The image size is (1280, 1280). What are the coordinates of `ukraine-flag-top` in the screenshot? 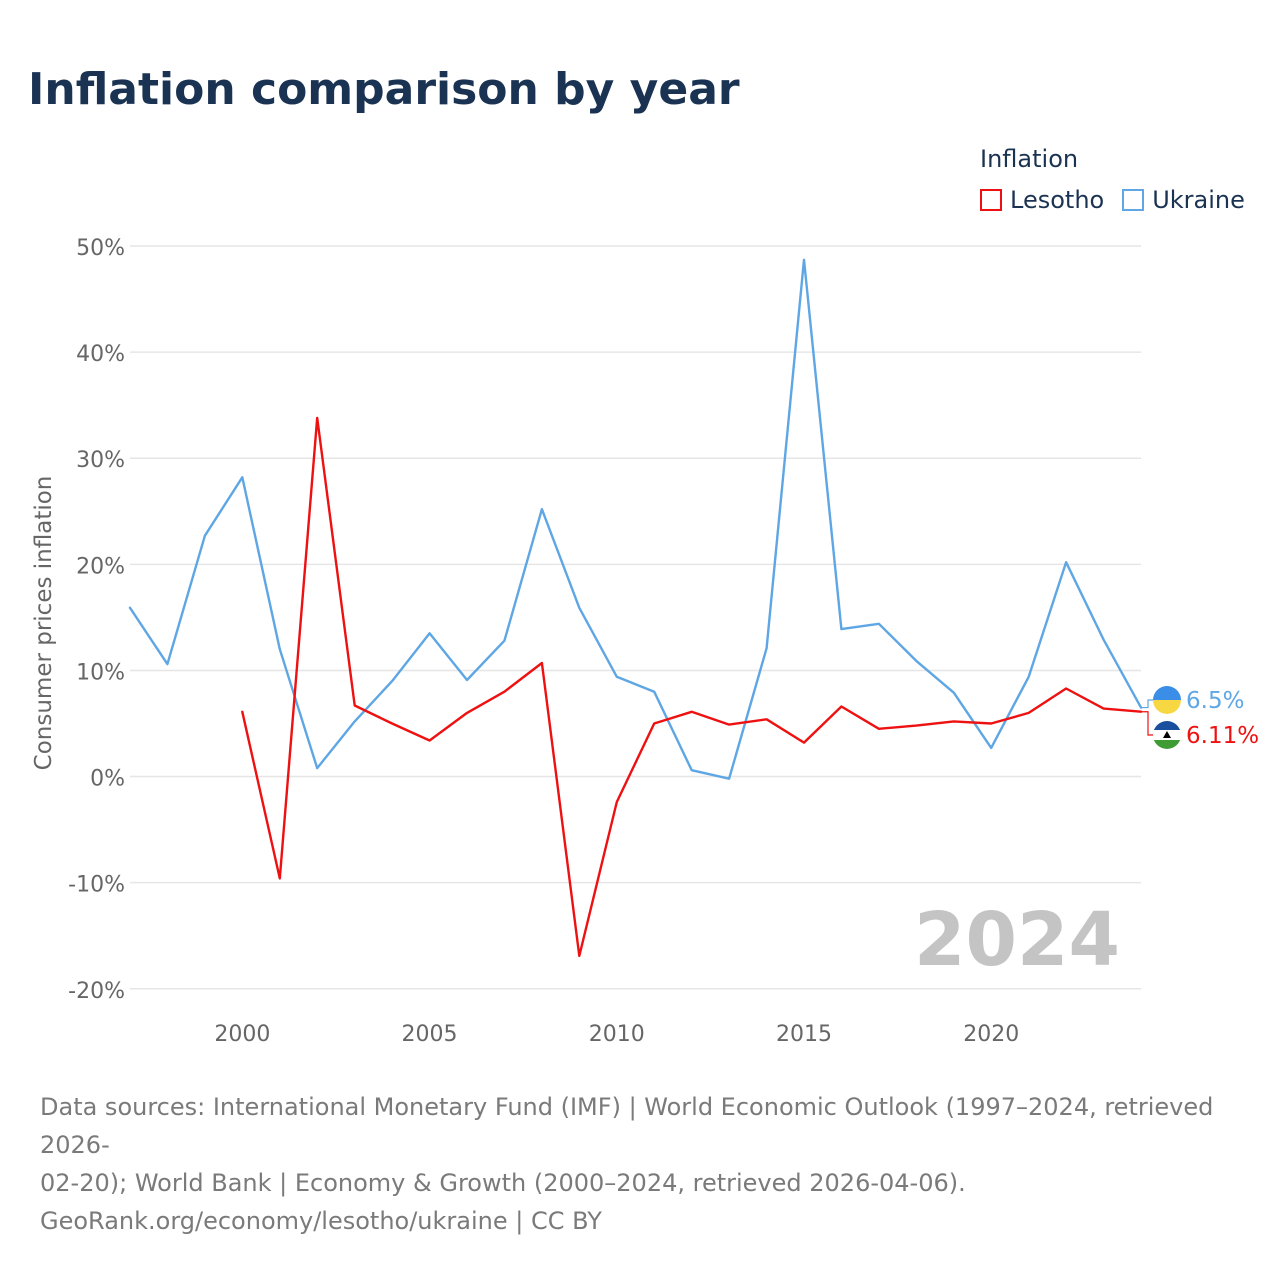 It's located at (1167, 693).